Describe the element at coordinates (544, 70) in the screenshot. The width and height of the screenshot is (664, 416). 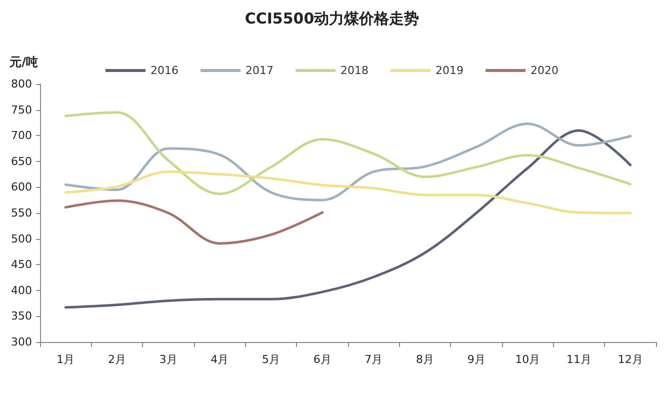
I see `legend-label: 2020` at that location.